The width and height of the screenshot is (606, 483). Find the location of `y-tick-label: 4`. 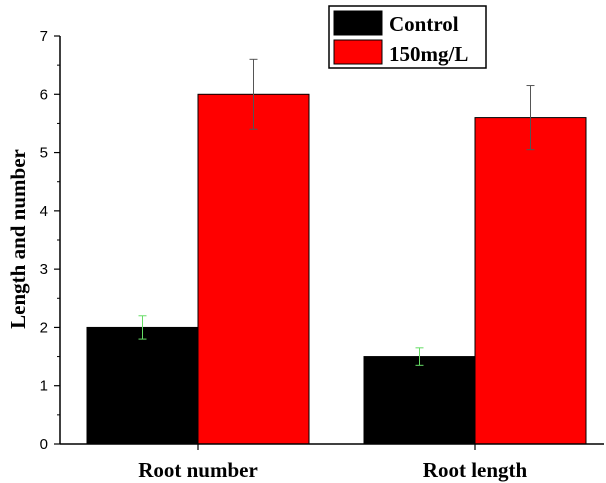

y-tick-label: 4 is located at coordinates (44, 211).